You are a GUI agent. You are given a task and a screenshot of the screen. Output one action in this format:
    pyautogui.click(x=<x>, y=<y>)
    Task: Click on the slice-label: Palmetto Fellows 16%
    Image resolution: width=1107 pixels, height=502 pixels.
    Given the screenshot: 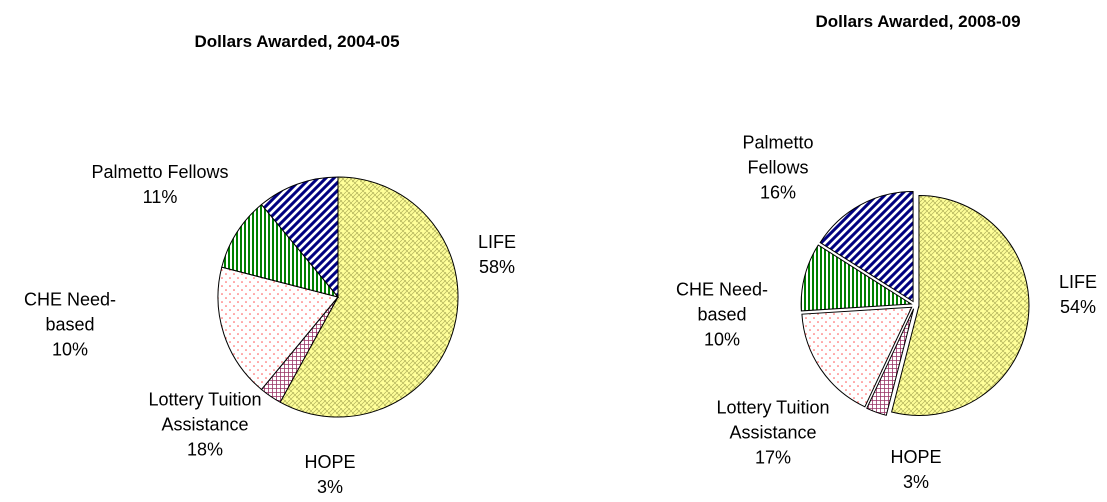 What is the action you would take?
    pyautogui.click(x=778, y=168)
    